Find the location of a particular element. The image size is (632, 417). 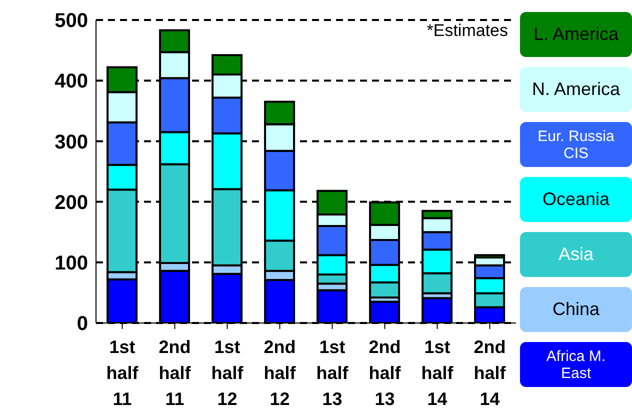

x-tick-label: 2nd half 14 is located at coordinates (490, 373).